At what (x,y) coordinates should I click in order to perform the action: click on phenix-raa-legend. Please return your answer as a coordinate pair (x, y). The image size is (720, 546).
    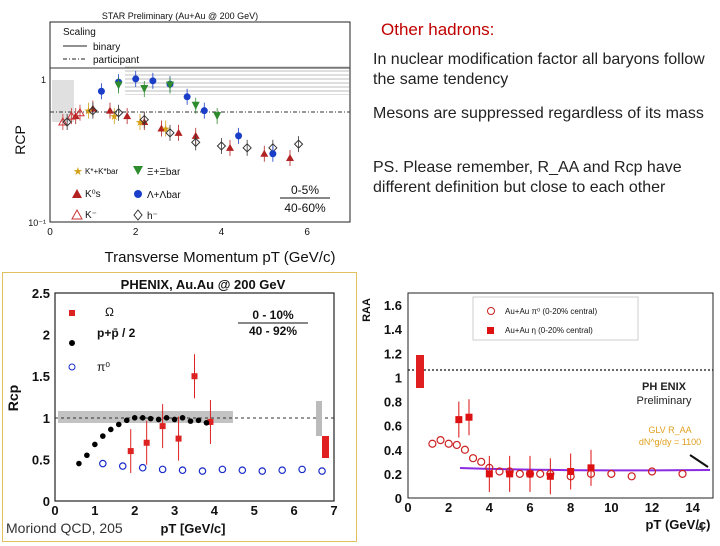
    Looking at the image, I should click on (555, 318).